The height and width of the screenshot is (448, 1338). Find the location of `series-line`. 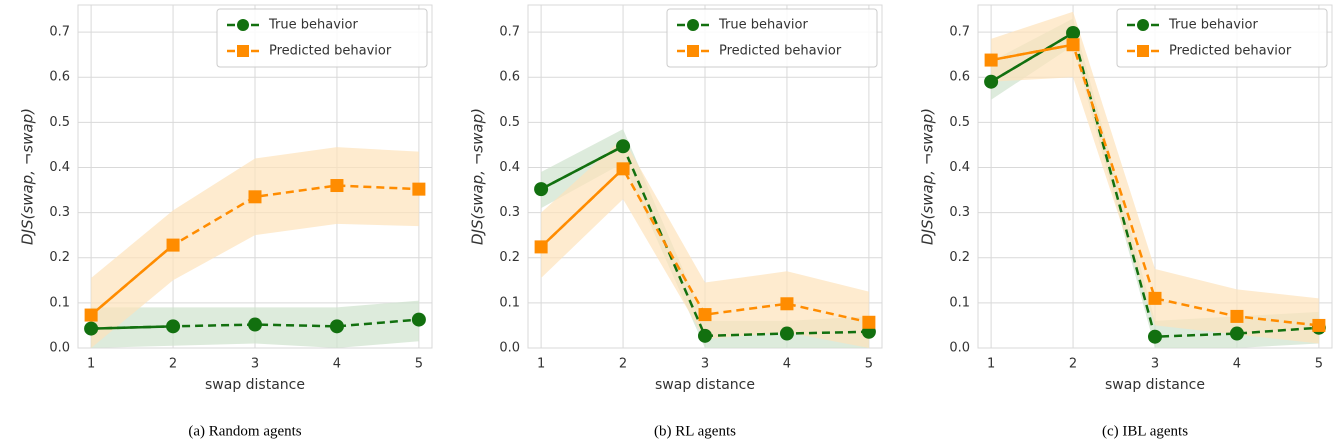

series-line is located at coordinates (704, 241).